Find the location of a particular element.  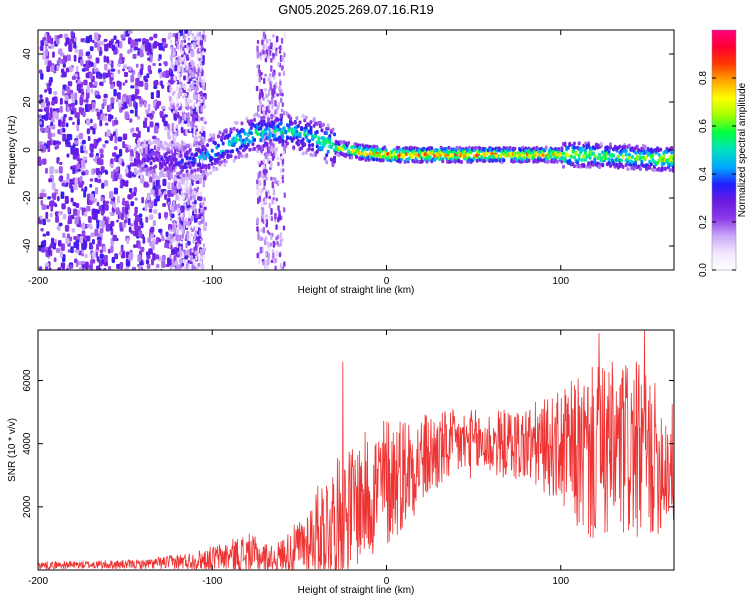

colorbar-tick-label: 0.0 is located at coordinates (703, 270).